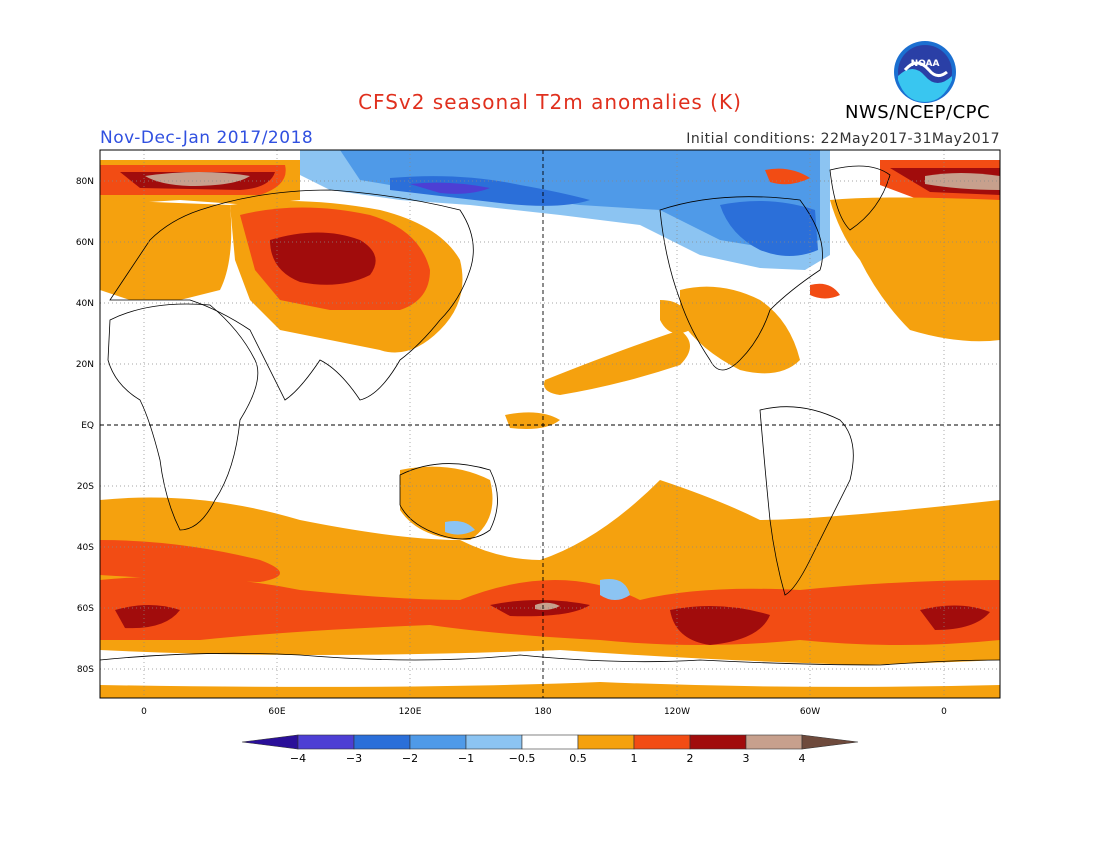 The image size is (1100, 850). Describe the element at coordinates (450, 188) in the screenshot. I see `arctic-cold-extreme` at that location.